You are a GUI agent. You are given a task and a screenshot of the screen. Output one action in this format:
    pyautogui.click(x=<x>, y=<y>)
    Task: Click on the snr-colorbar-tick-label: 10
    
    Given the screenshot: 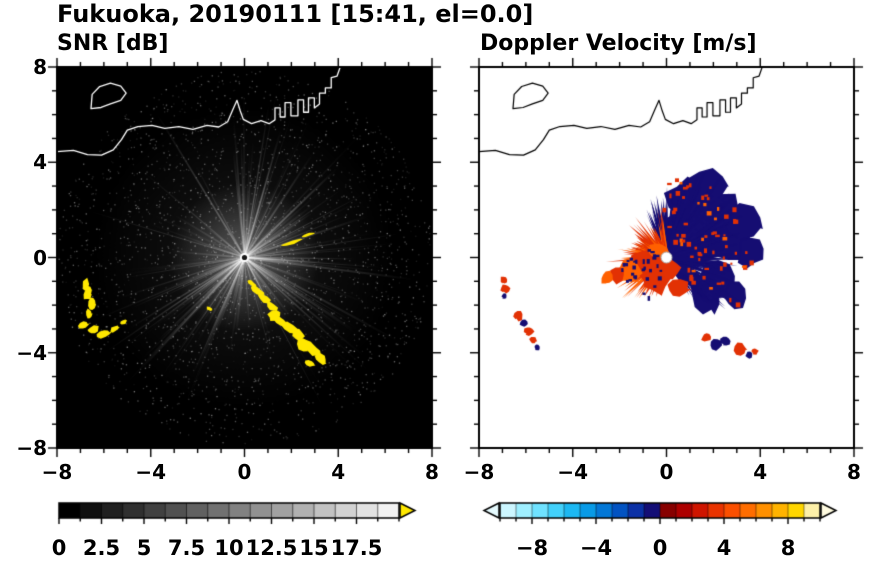 What is the action you would take?
    pyautogui.click(x=229, y=548)
    